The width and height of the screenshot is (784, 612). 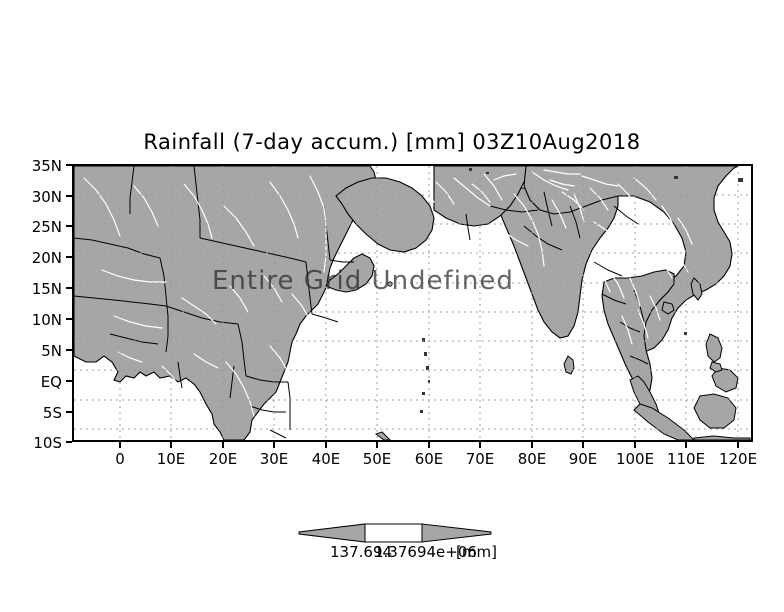 I want to click on socotra-island, so click(x=390, y=284).